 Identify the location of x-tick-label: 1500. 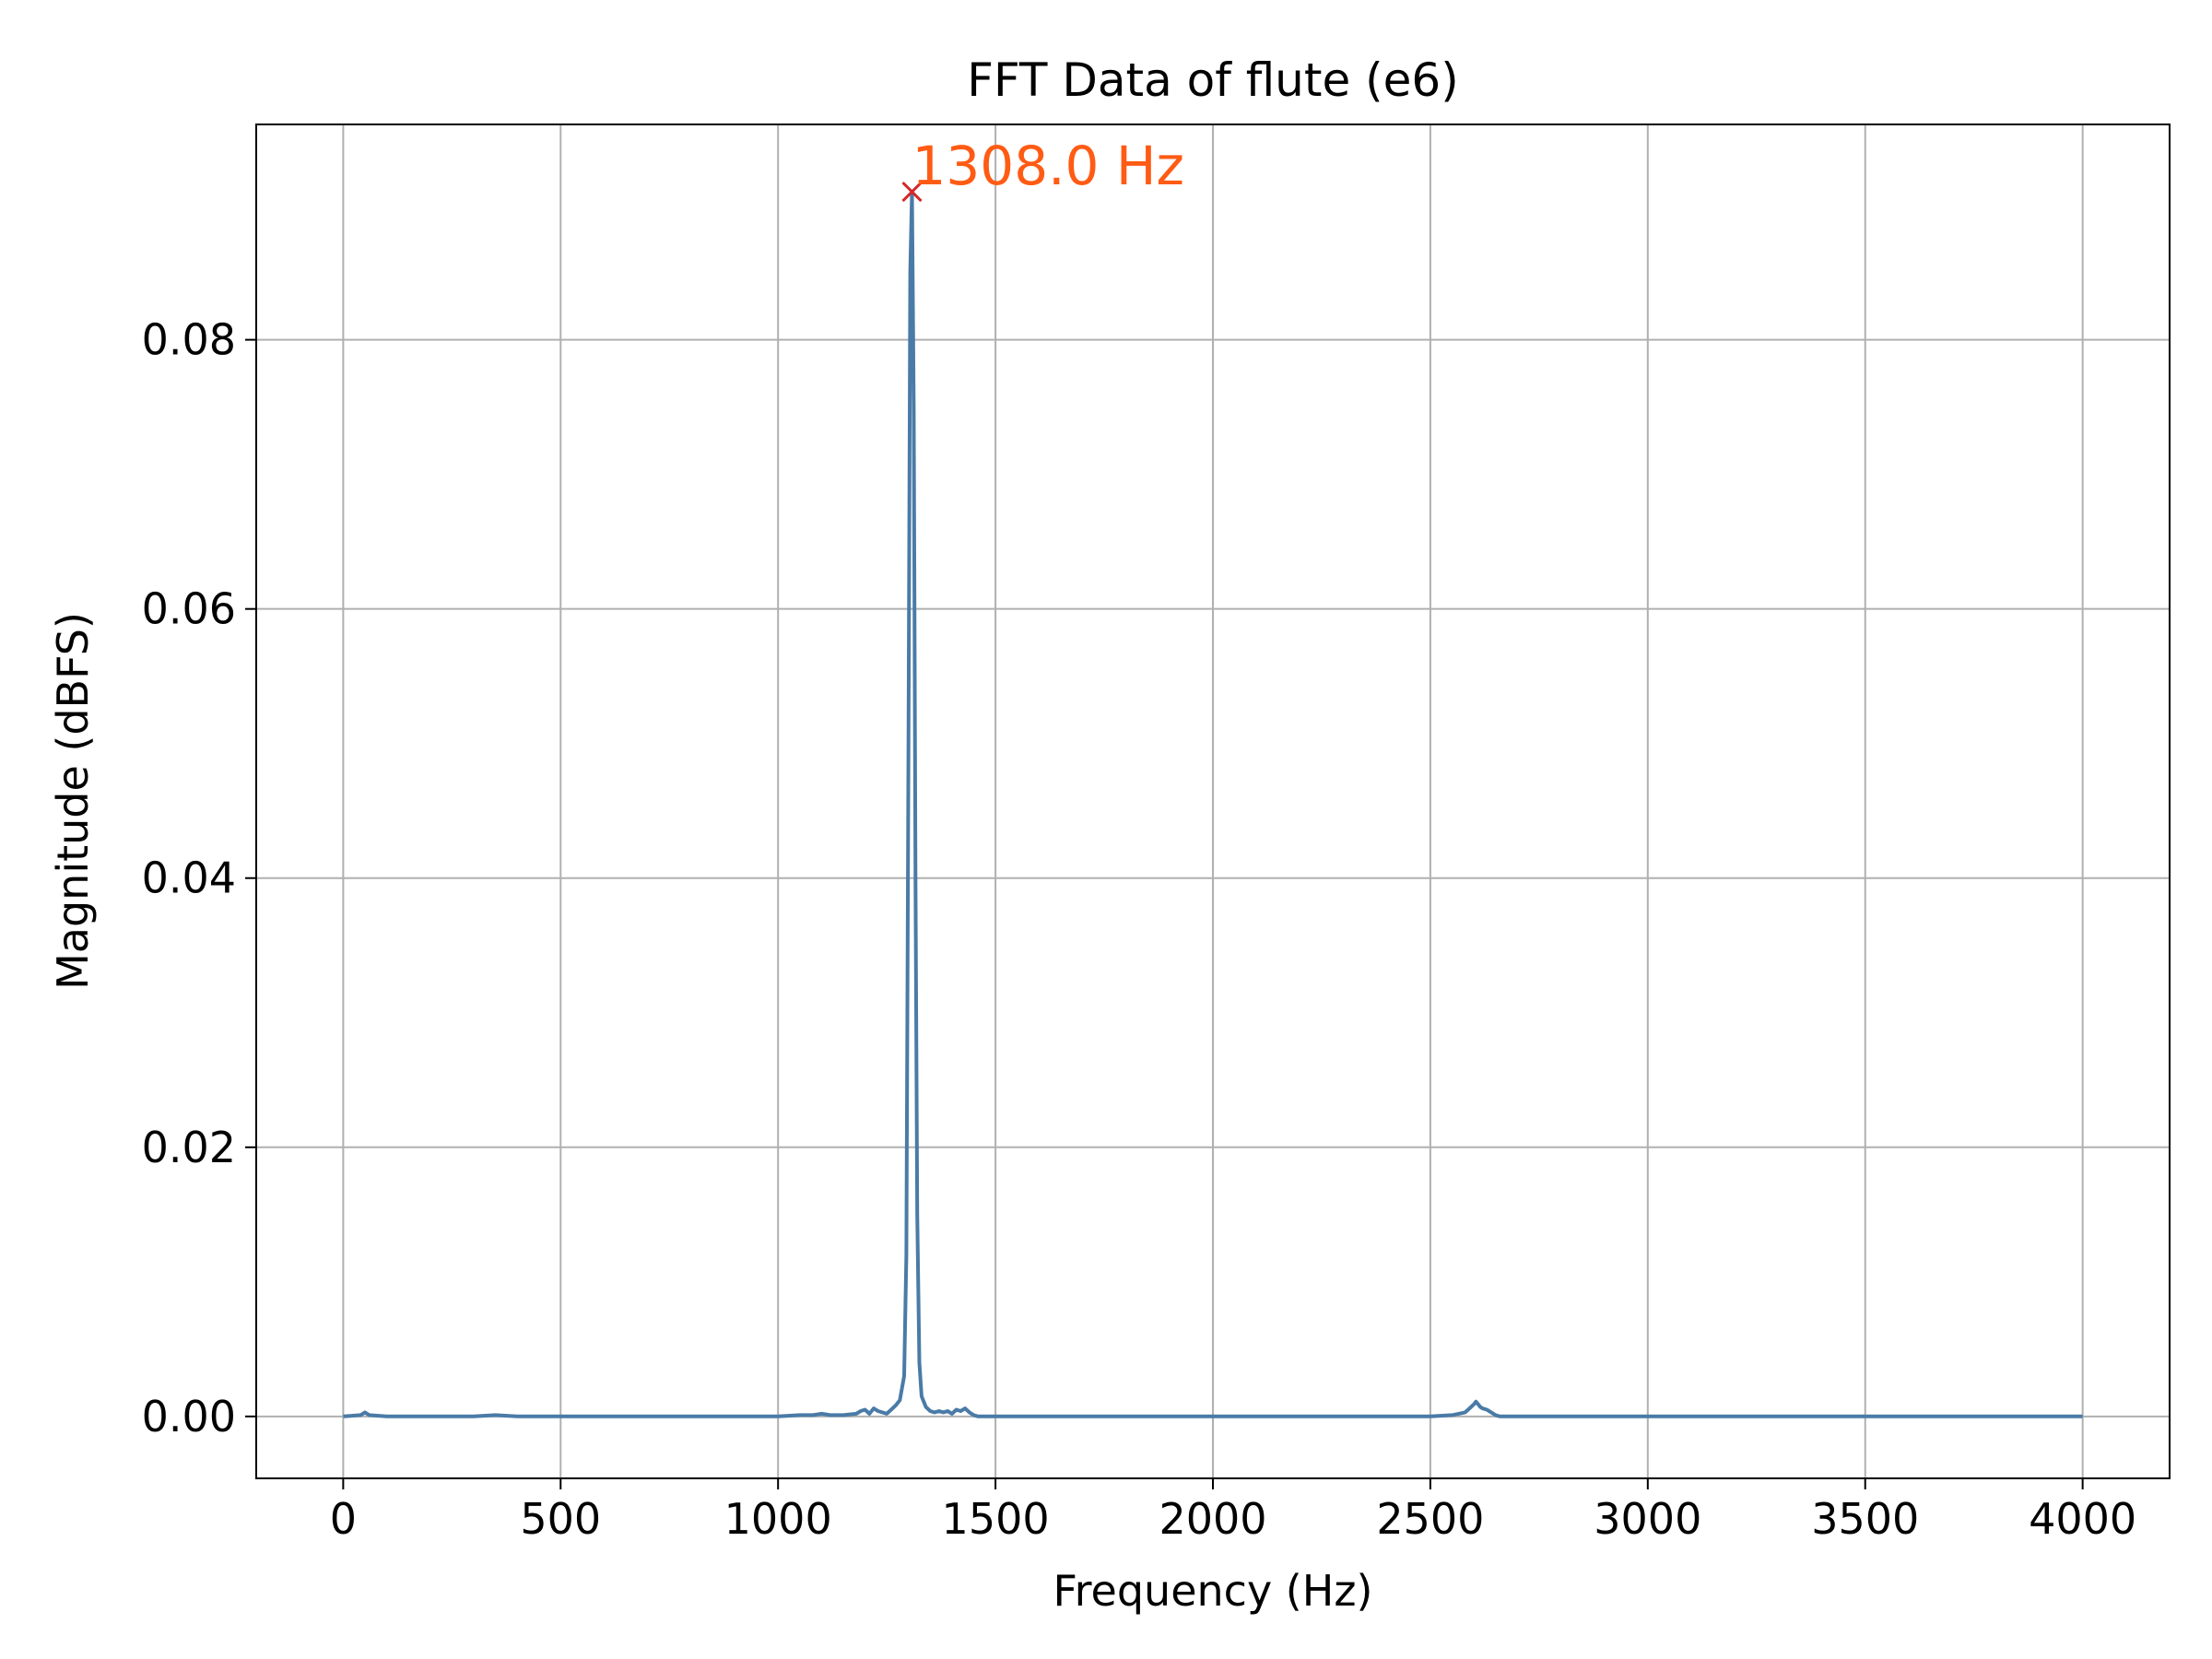
(996, 1519).